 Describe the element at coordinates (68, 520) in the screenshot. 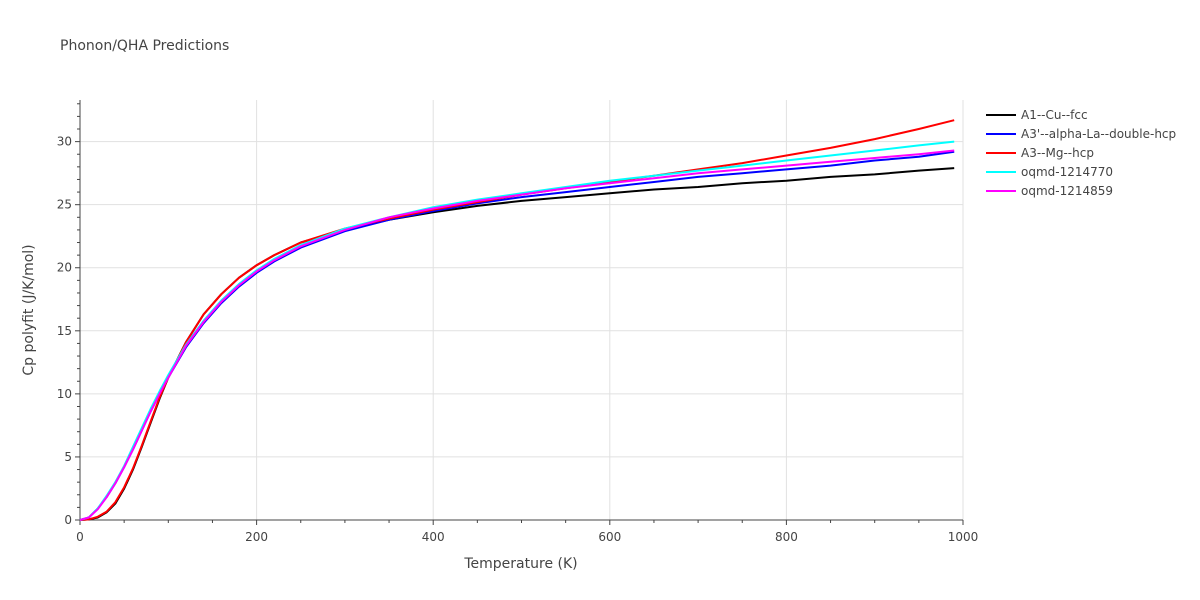

I see `y-tick-label: 0` at that location.